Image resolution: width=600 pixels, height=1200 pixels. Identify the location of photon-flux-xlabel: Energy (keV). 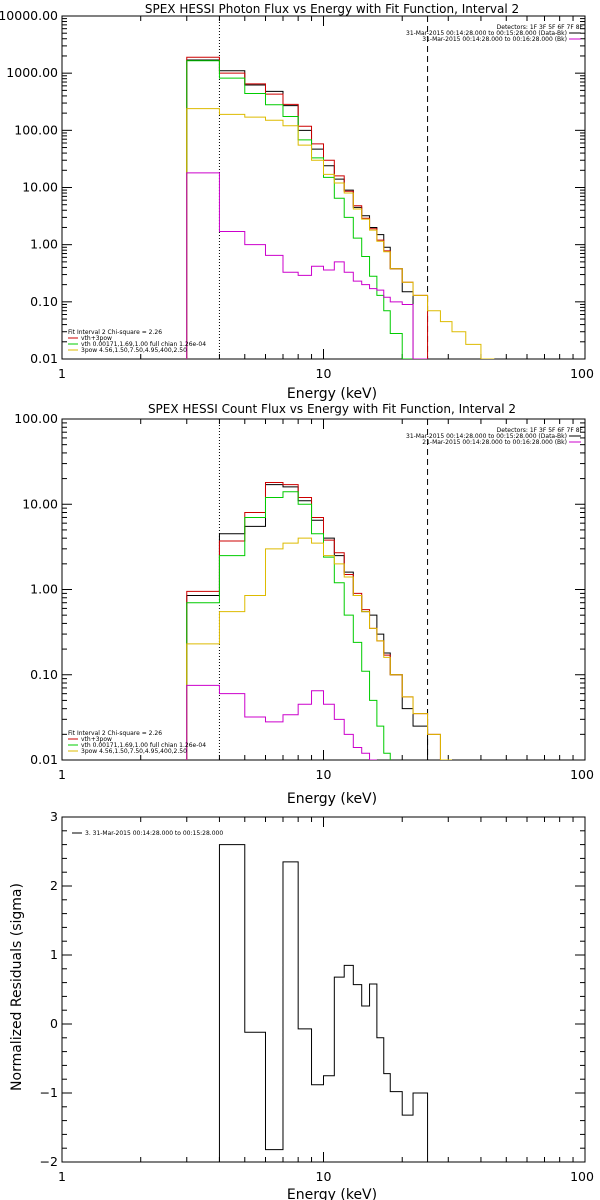
(332, 394).